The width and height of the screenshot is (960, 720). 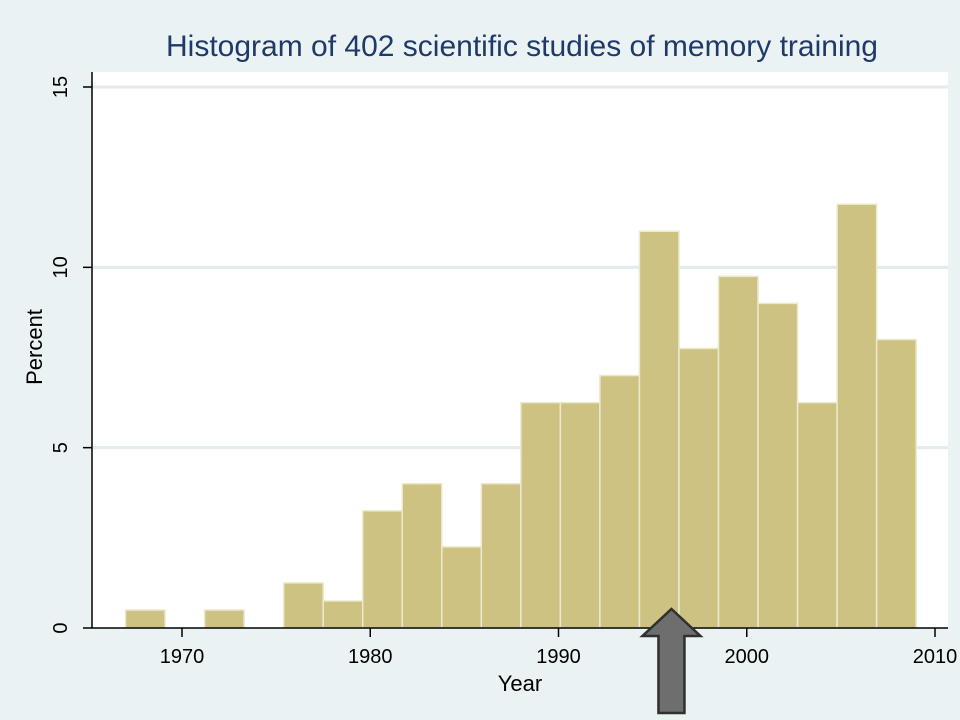 I want to click on y-axis-label: Percent, so click(x=34, y=347).